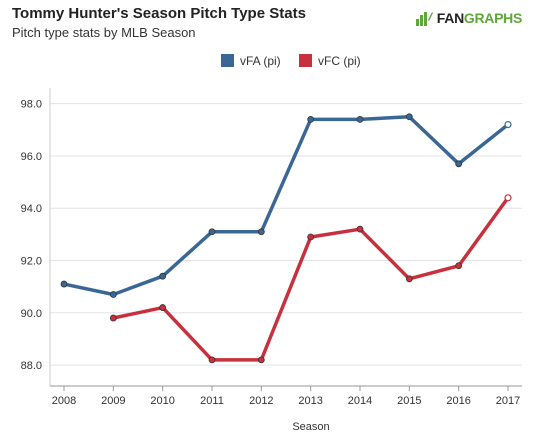 Image resolution: width=536 pixels, height=437 pixels. What do you see at coordinates (508, 401) in the screenshot?
I see `x-tick-label: 2017` at bounding box center [508, 401].